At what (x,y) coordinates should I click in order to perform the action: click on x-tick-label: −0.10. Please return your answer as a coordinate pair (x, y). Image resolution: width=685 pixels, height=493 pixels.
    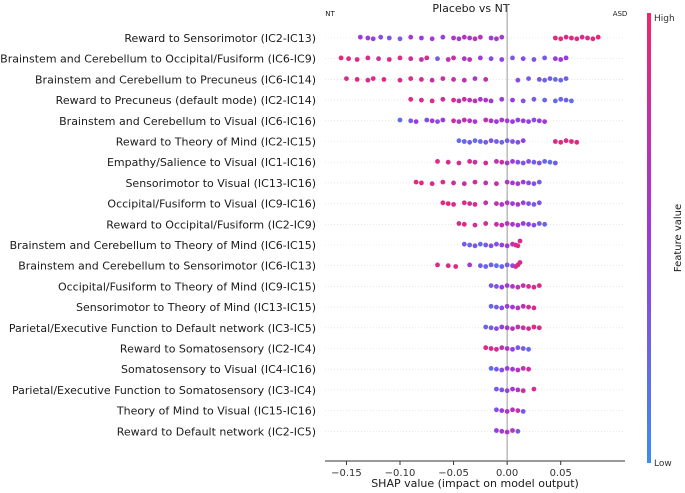
    Looking at the image, I should click on (400, 473).